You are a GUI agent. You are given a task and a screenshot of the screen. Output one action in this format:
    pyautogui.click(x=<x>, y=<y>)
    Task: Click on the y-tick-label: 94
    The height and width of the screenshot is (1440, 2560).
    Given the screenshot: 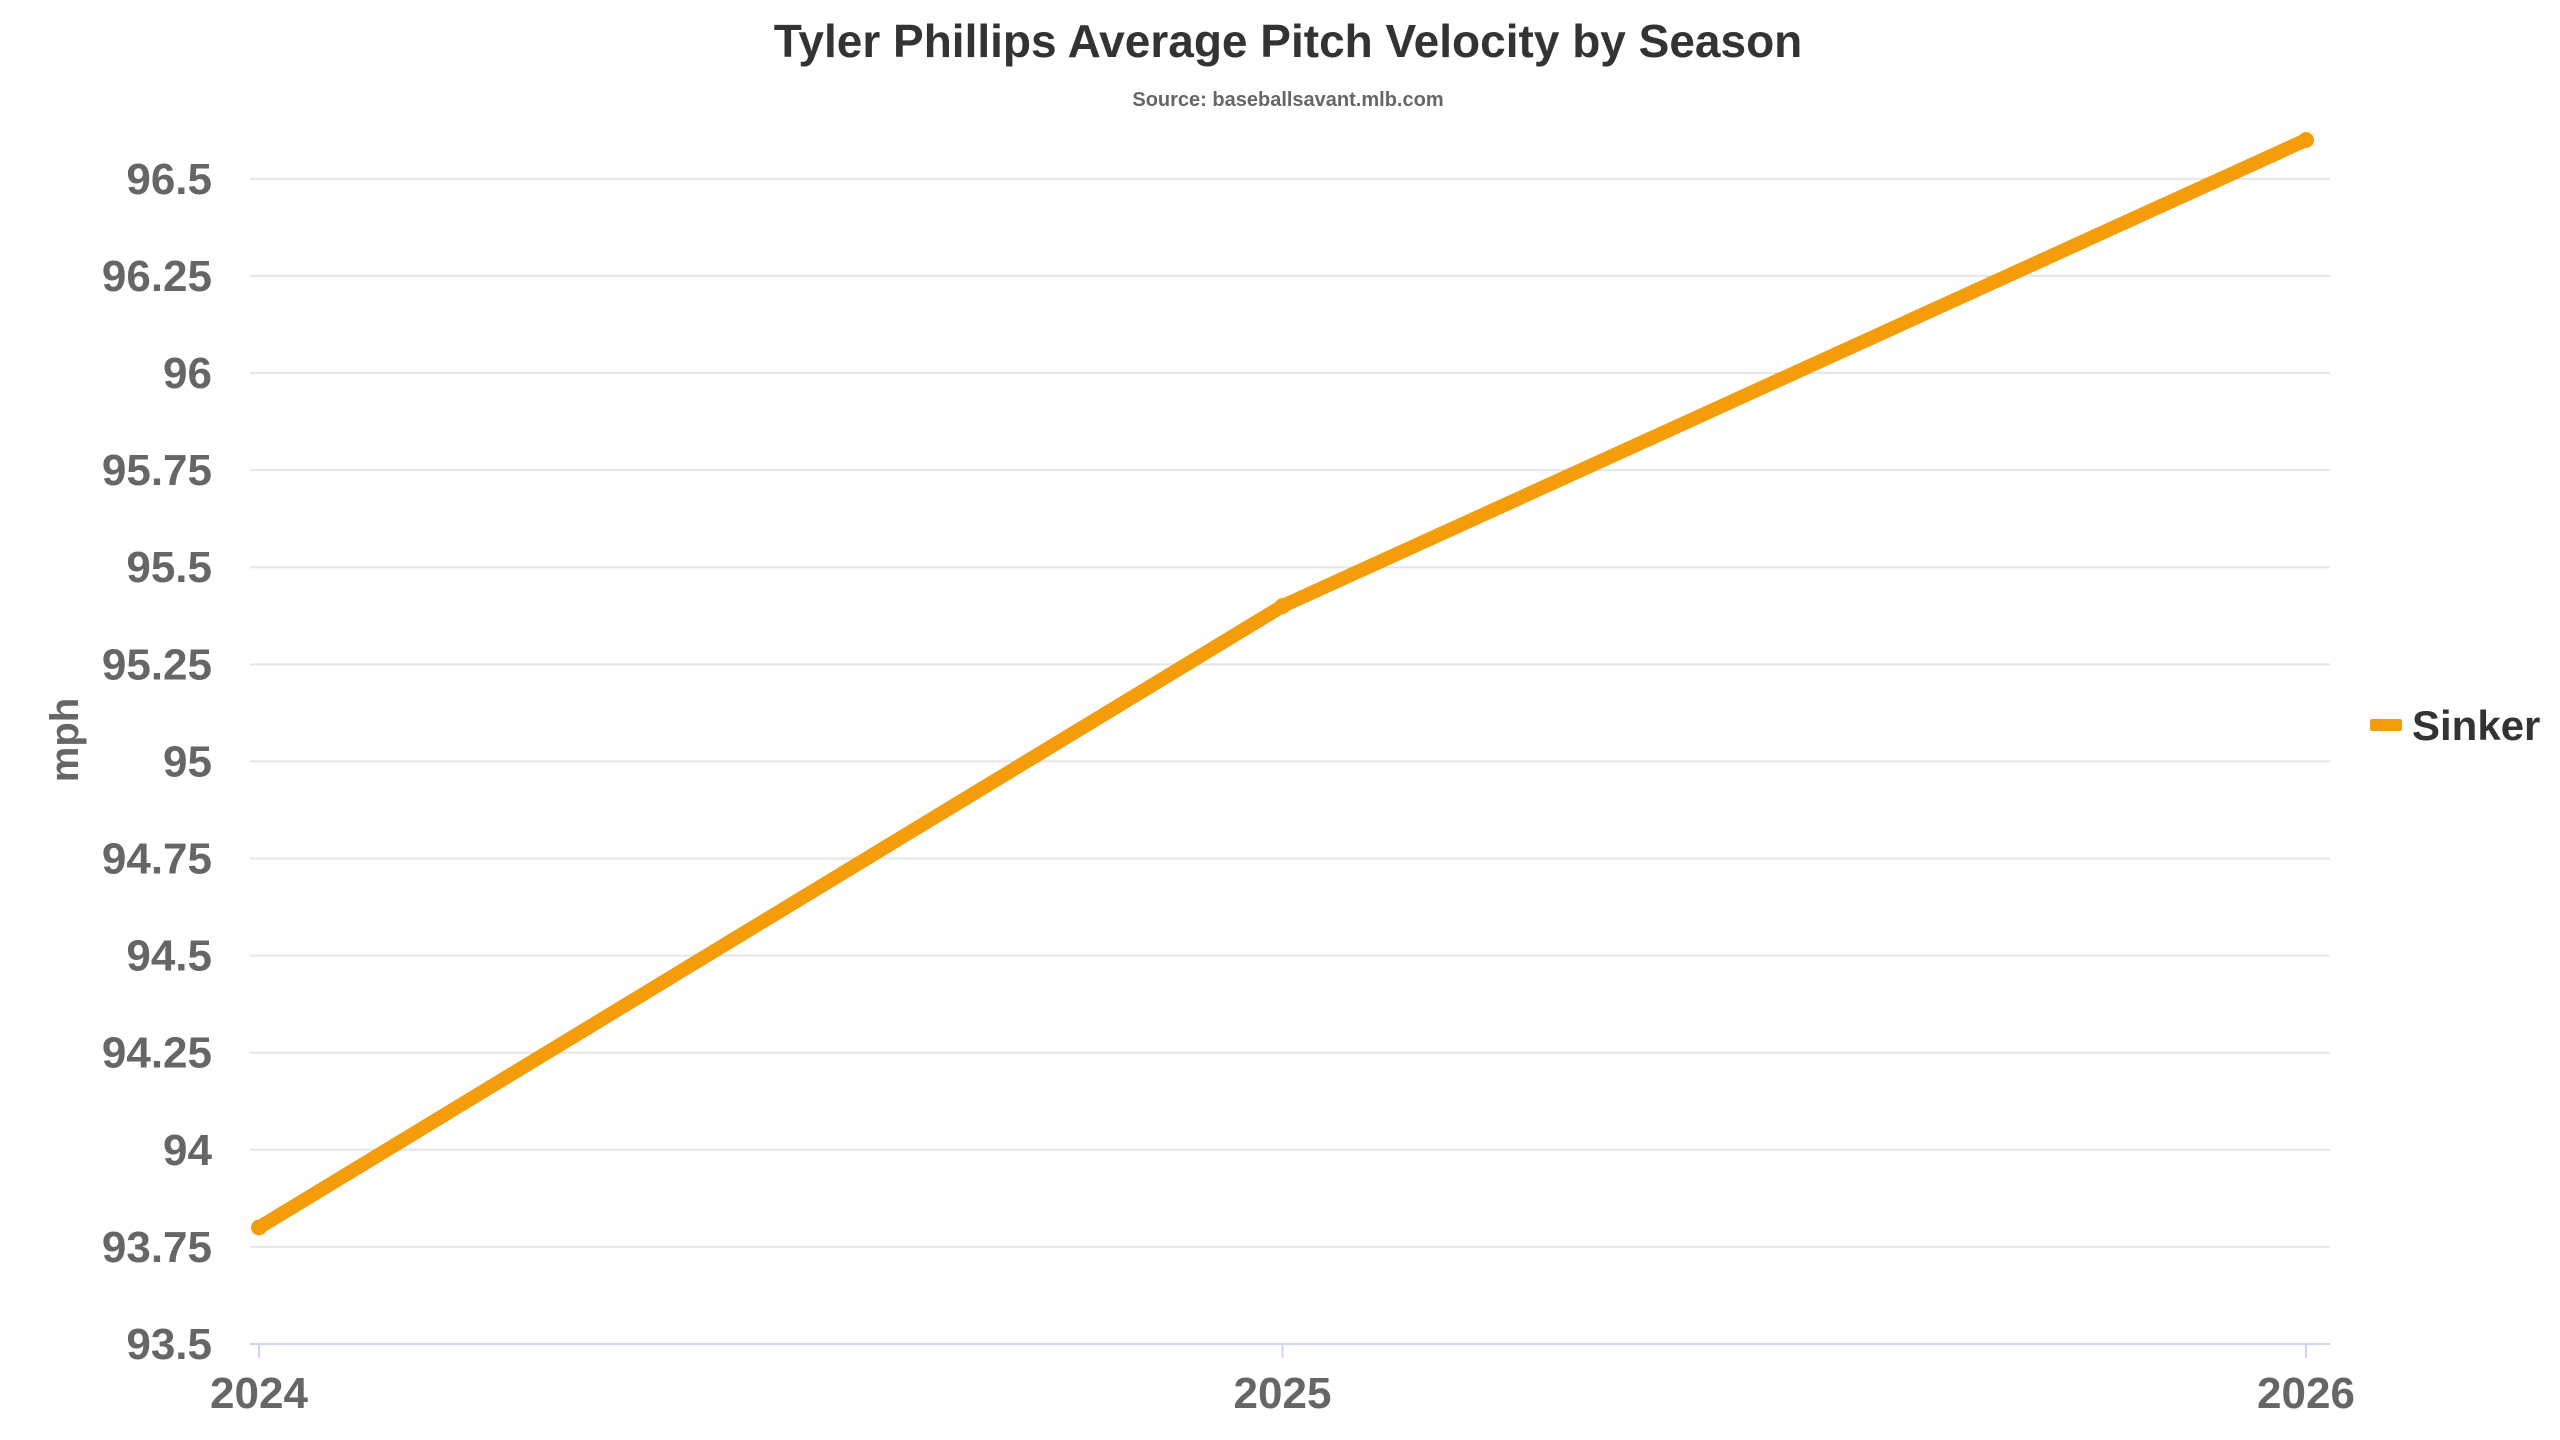 What is the action you would take?
    pyautogui.click(x=187, y=1150)
    